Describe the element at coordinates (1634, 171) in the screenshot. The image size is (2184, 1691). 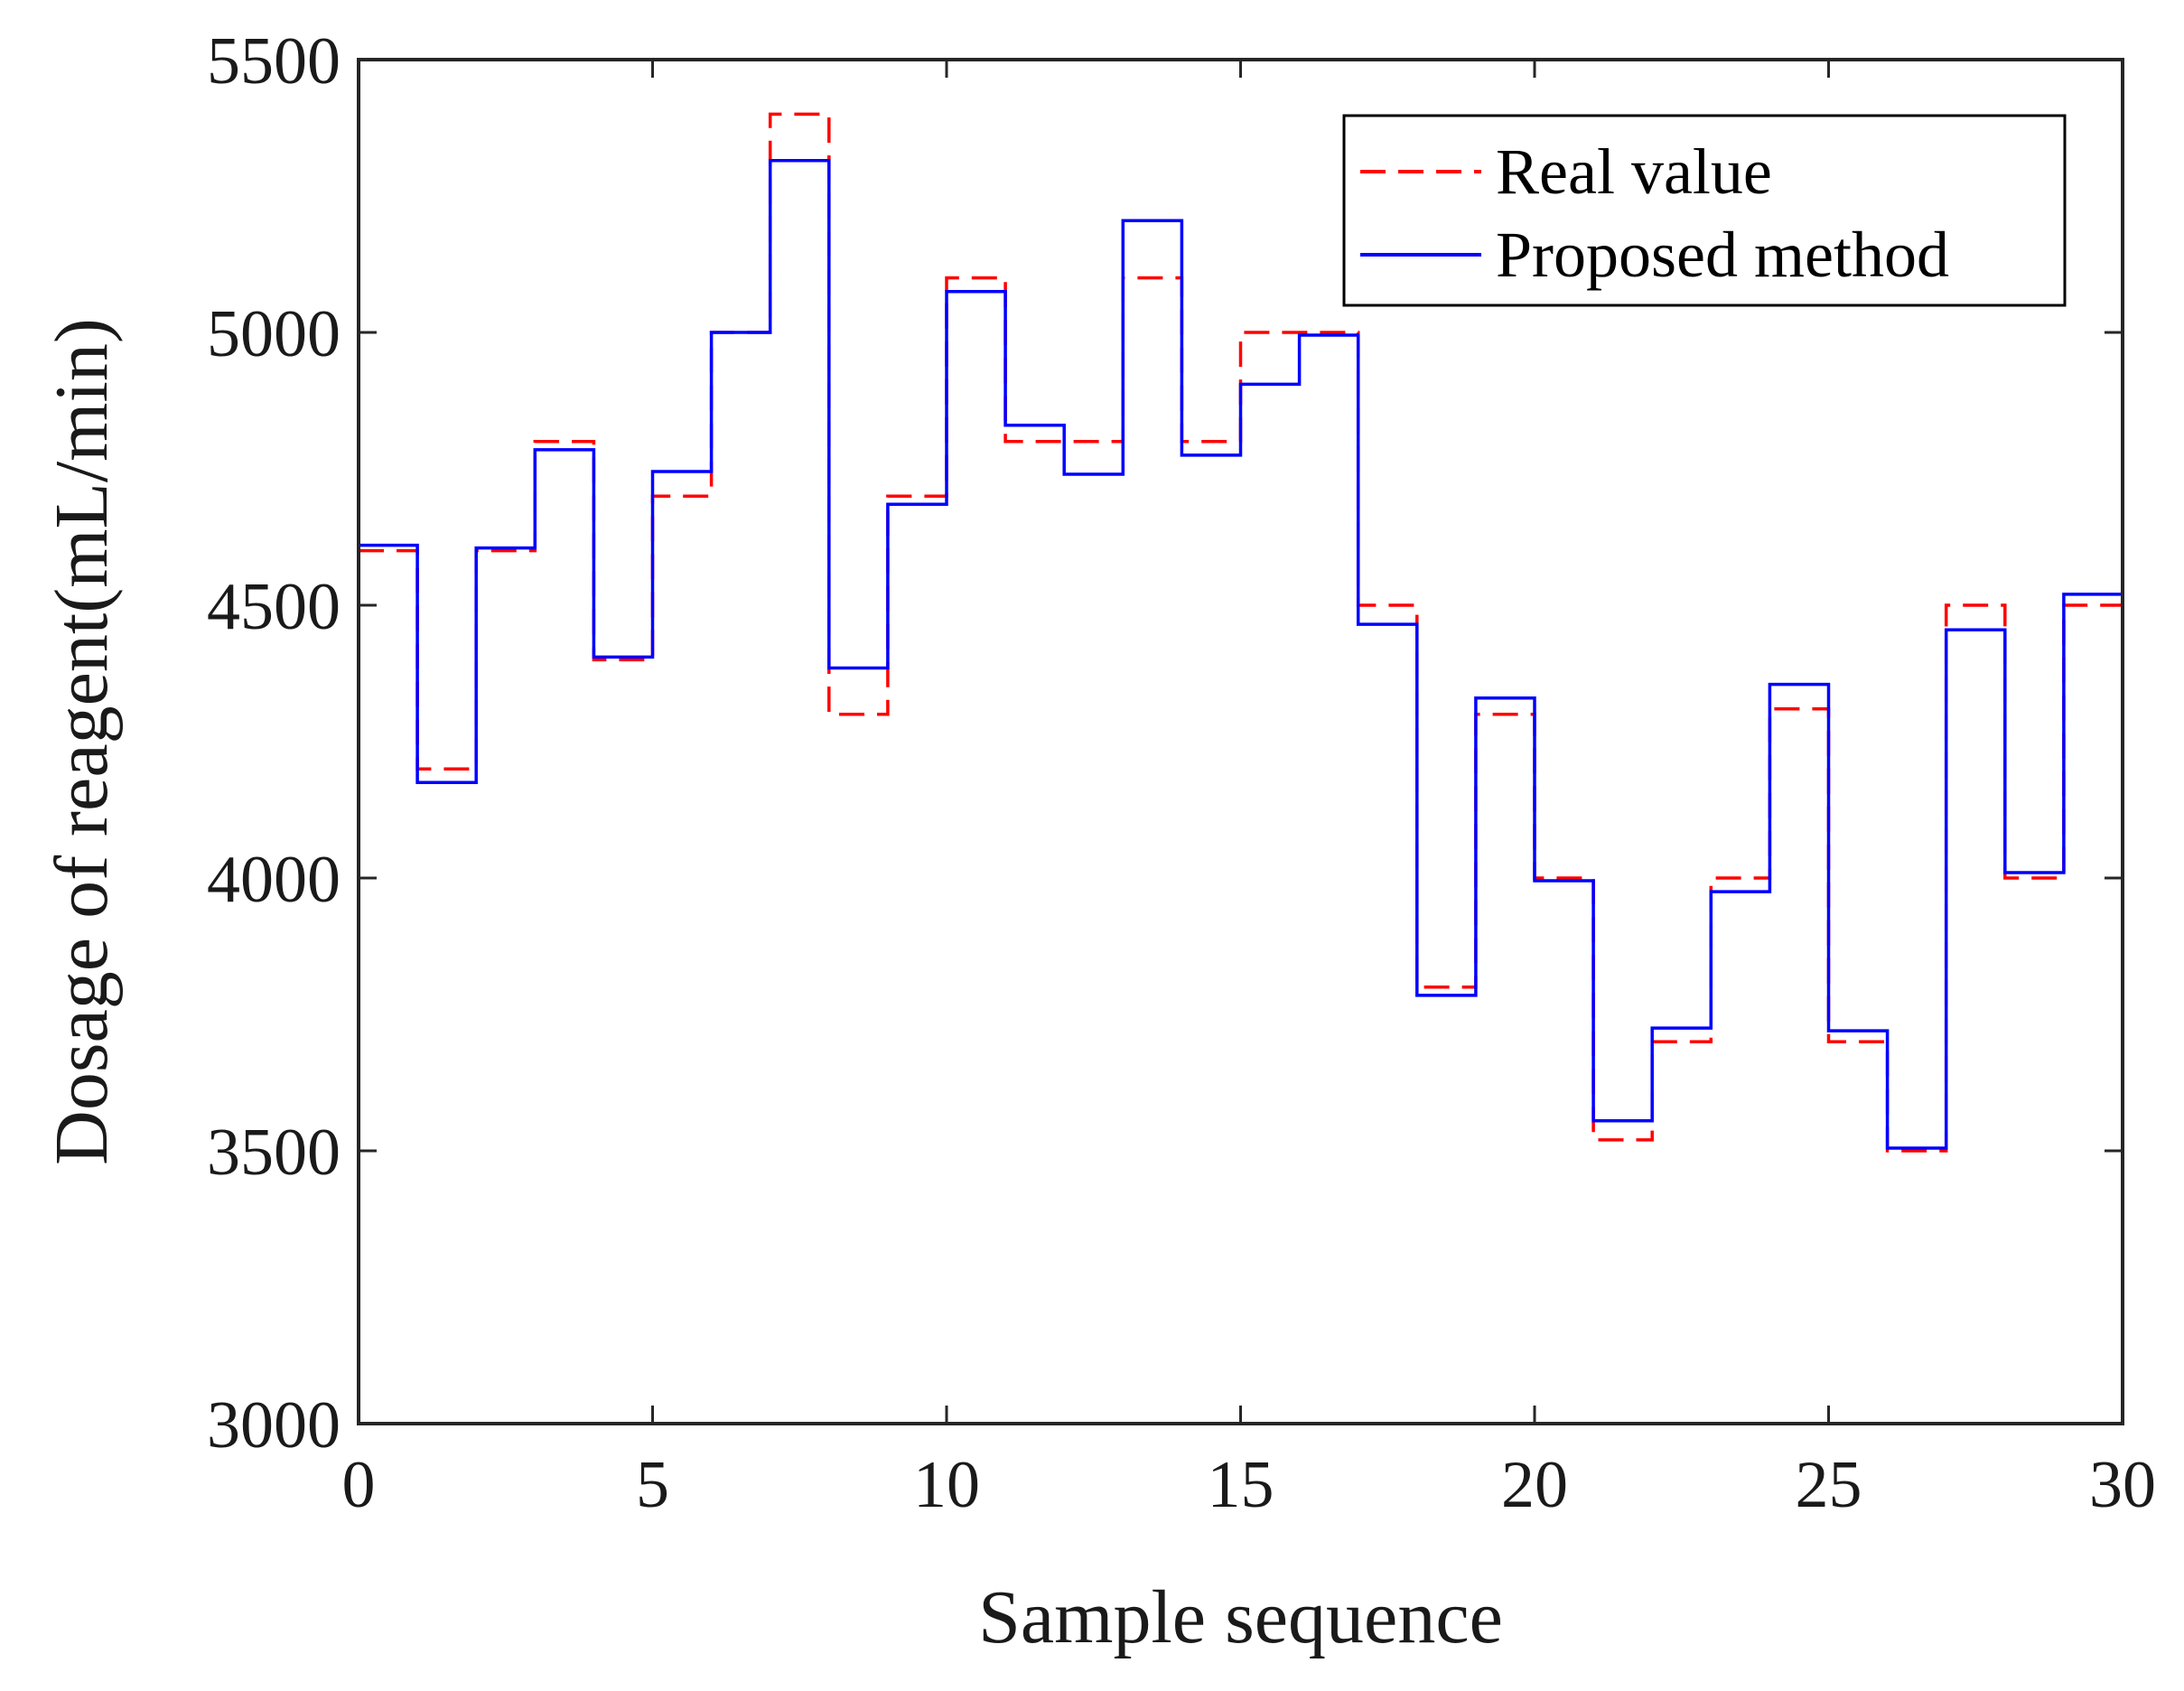
I see `legend-label-real-value: Real value` at that location.